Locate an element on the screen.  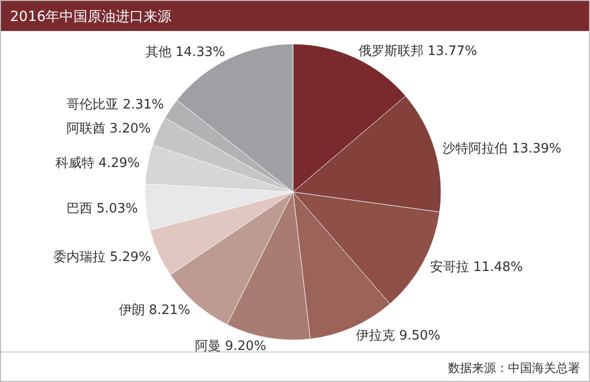
slice-label: 巴西 5.03% is located at coordinates (102, 209).